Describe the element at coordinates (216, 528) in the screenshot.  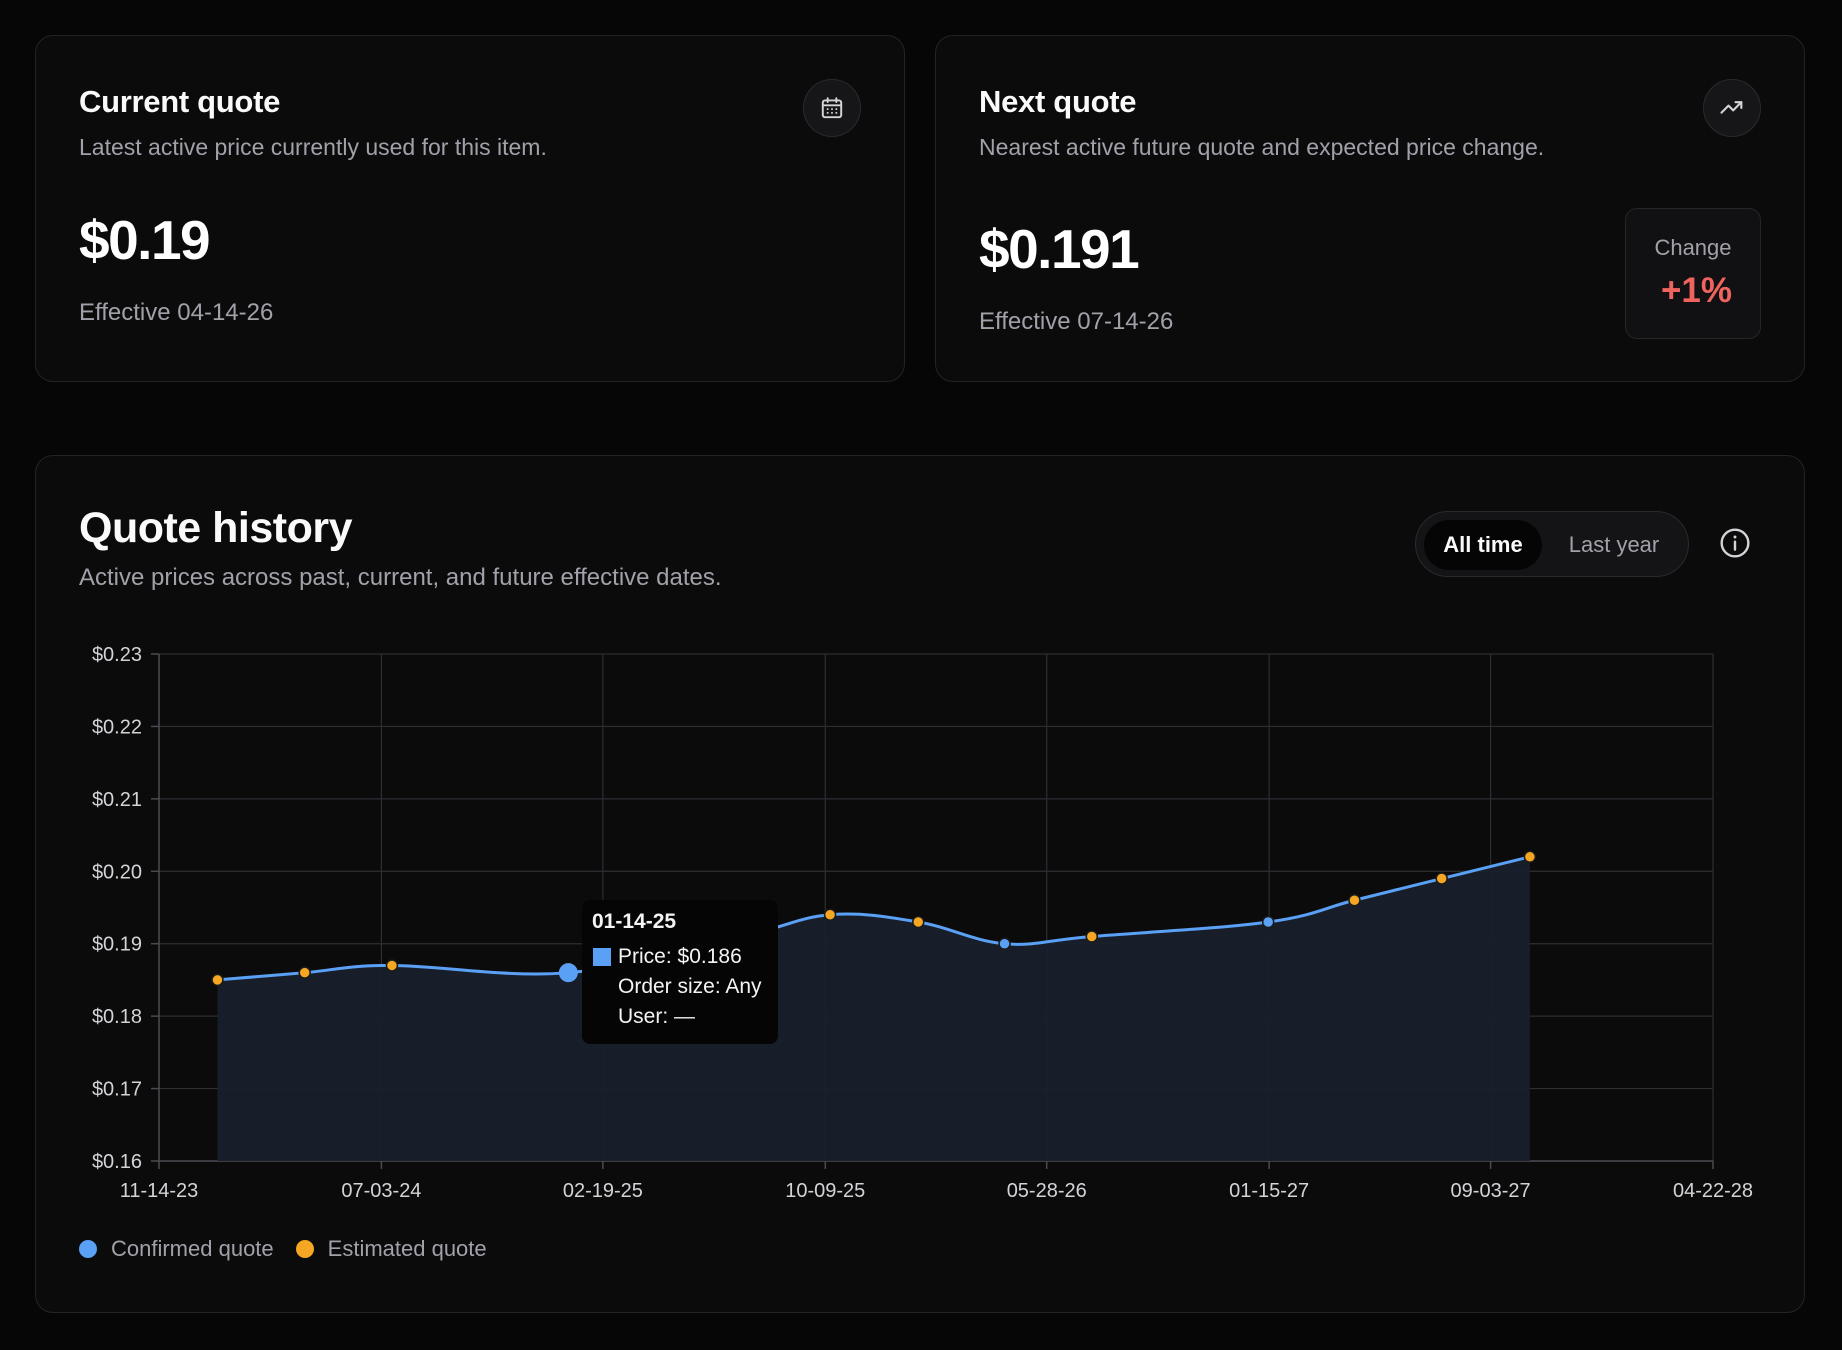
I see `quote-history-title: Quote history` at that location.